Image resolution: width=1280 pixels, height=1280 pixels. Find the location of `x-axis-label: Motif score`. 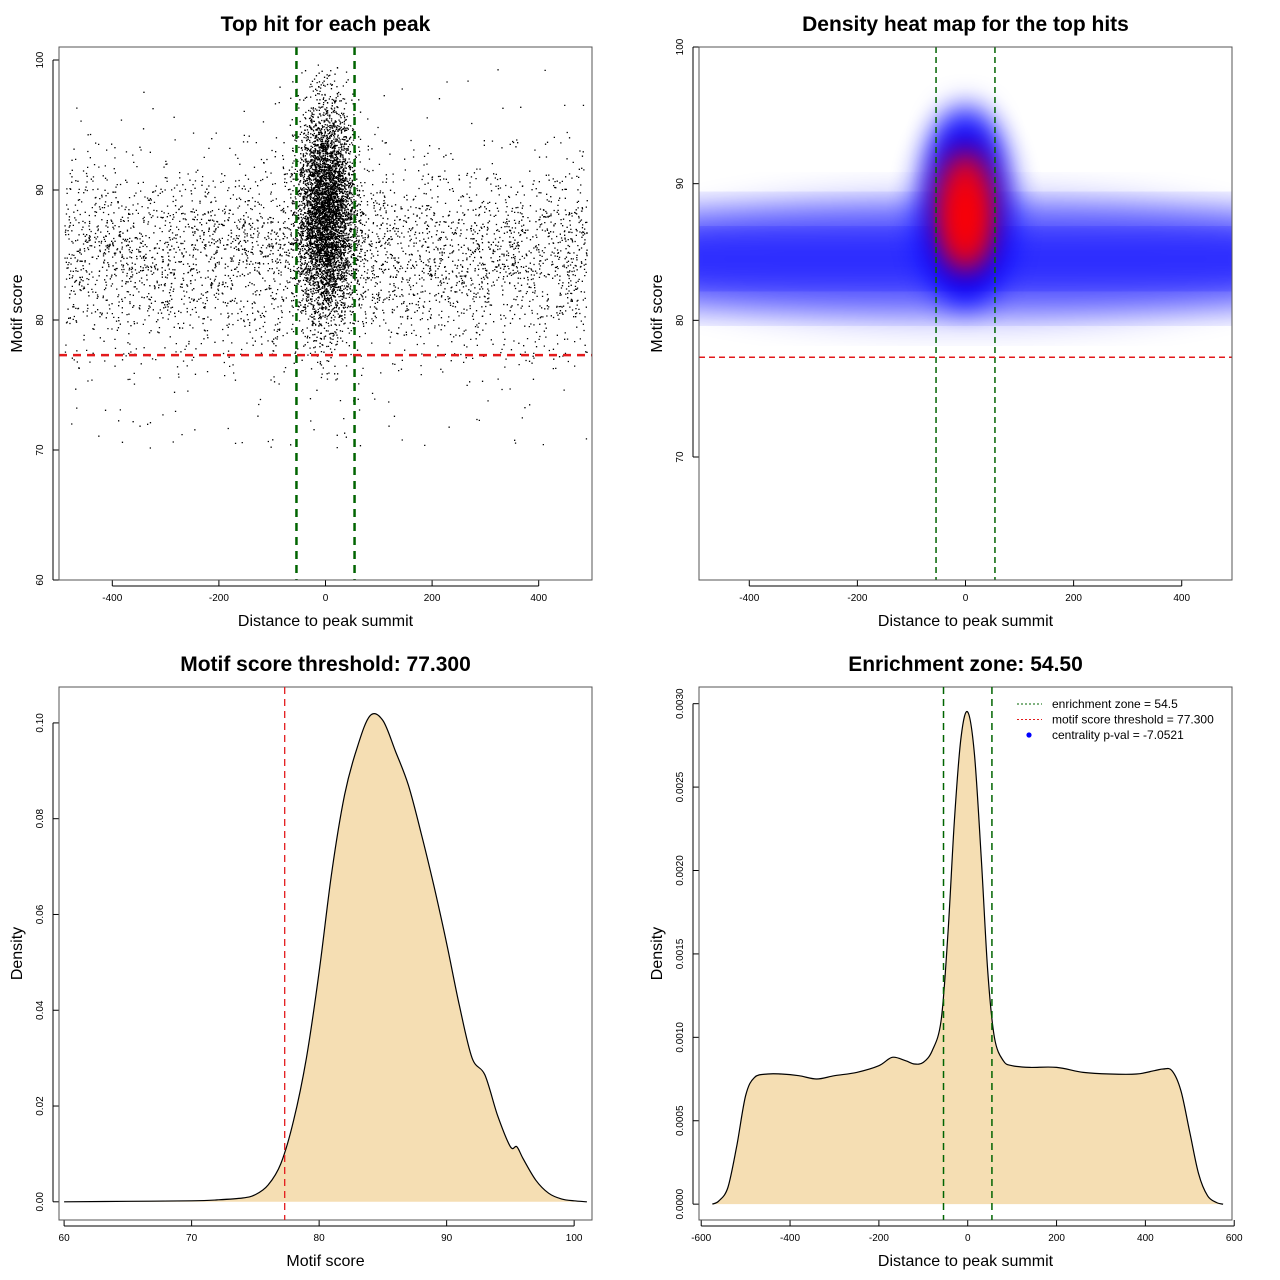

x-axis-label: Motif score is located at coordinates (325, 1261).